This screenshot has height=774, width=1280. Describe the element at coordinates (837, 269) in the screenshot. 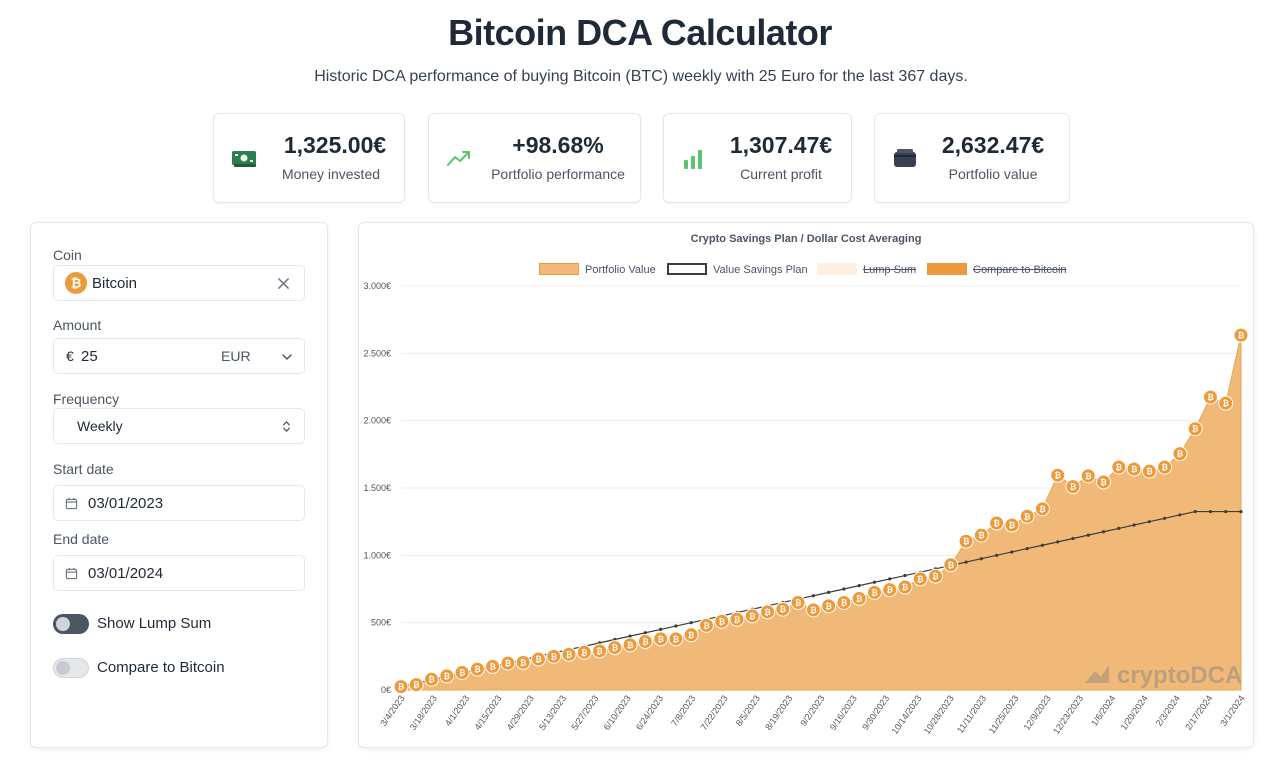

I see `legend-swatch` at that location.